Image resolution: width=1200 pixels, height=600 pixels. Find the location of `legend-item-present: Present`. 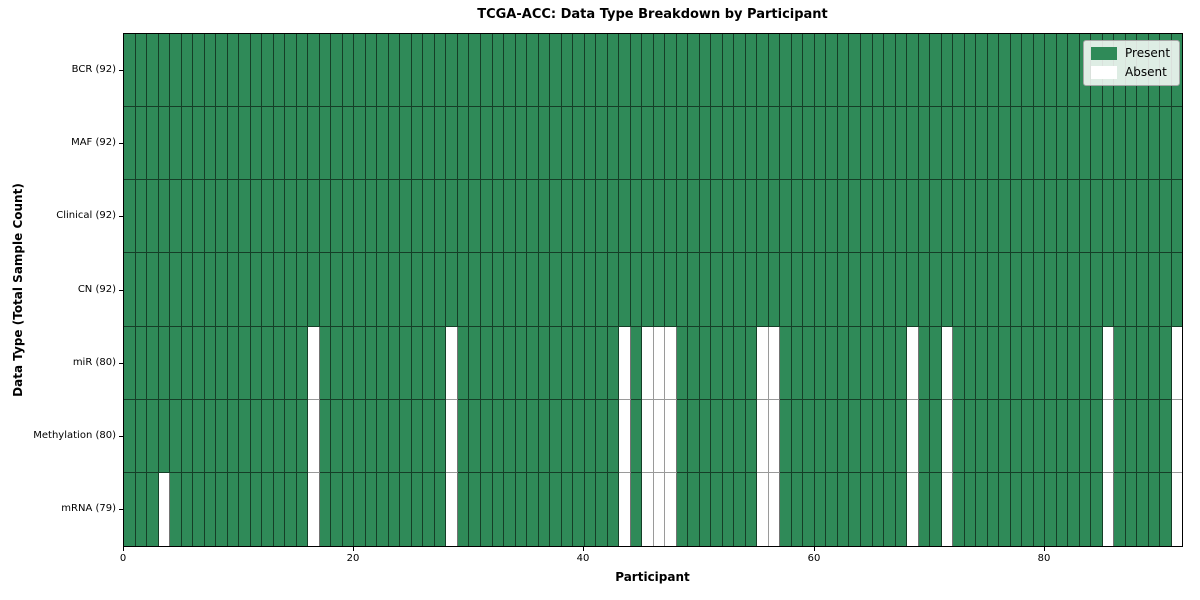

legend-item-present: Present is located at coordinates (1130, 53).